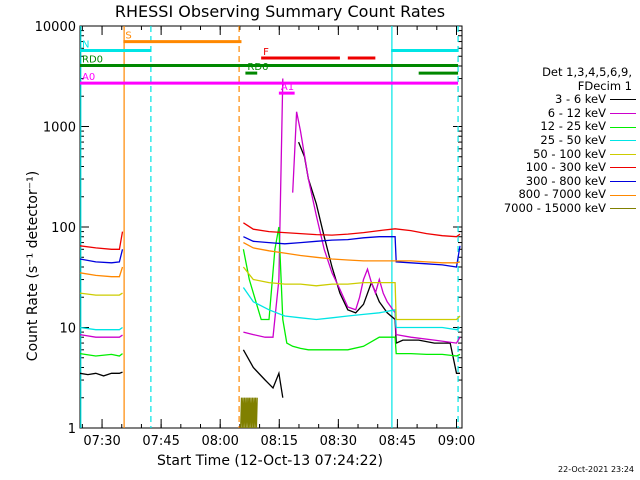 The width and height of the screenshot is (640, 480). Describe the element at coordinates (565, 167) in the screenshot. I see `legend-entry-label: 100 - 300 keV` at that location.